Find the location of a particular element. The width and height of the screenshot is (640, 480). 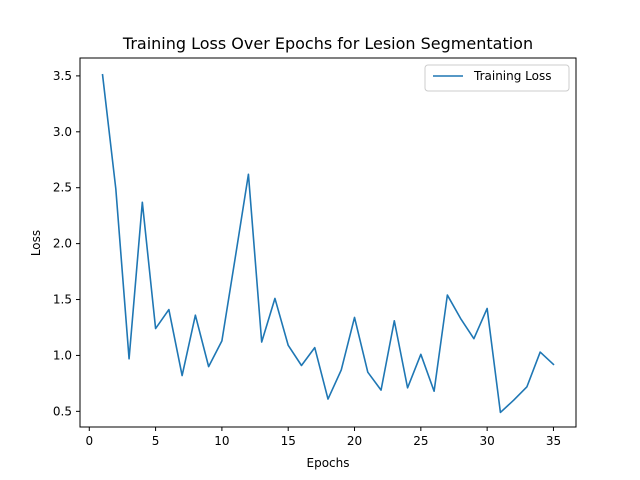

x-tick-label: 10 is located at coordinates (221, 441).